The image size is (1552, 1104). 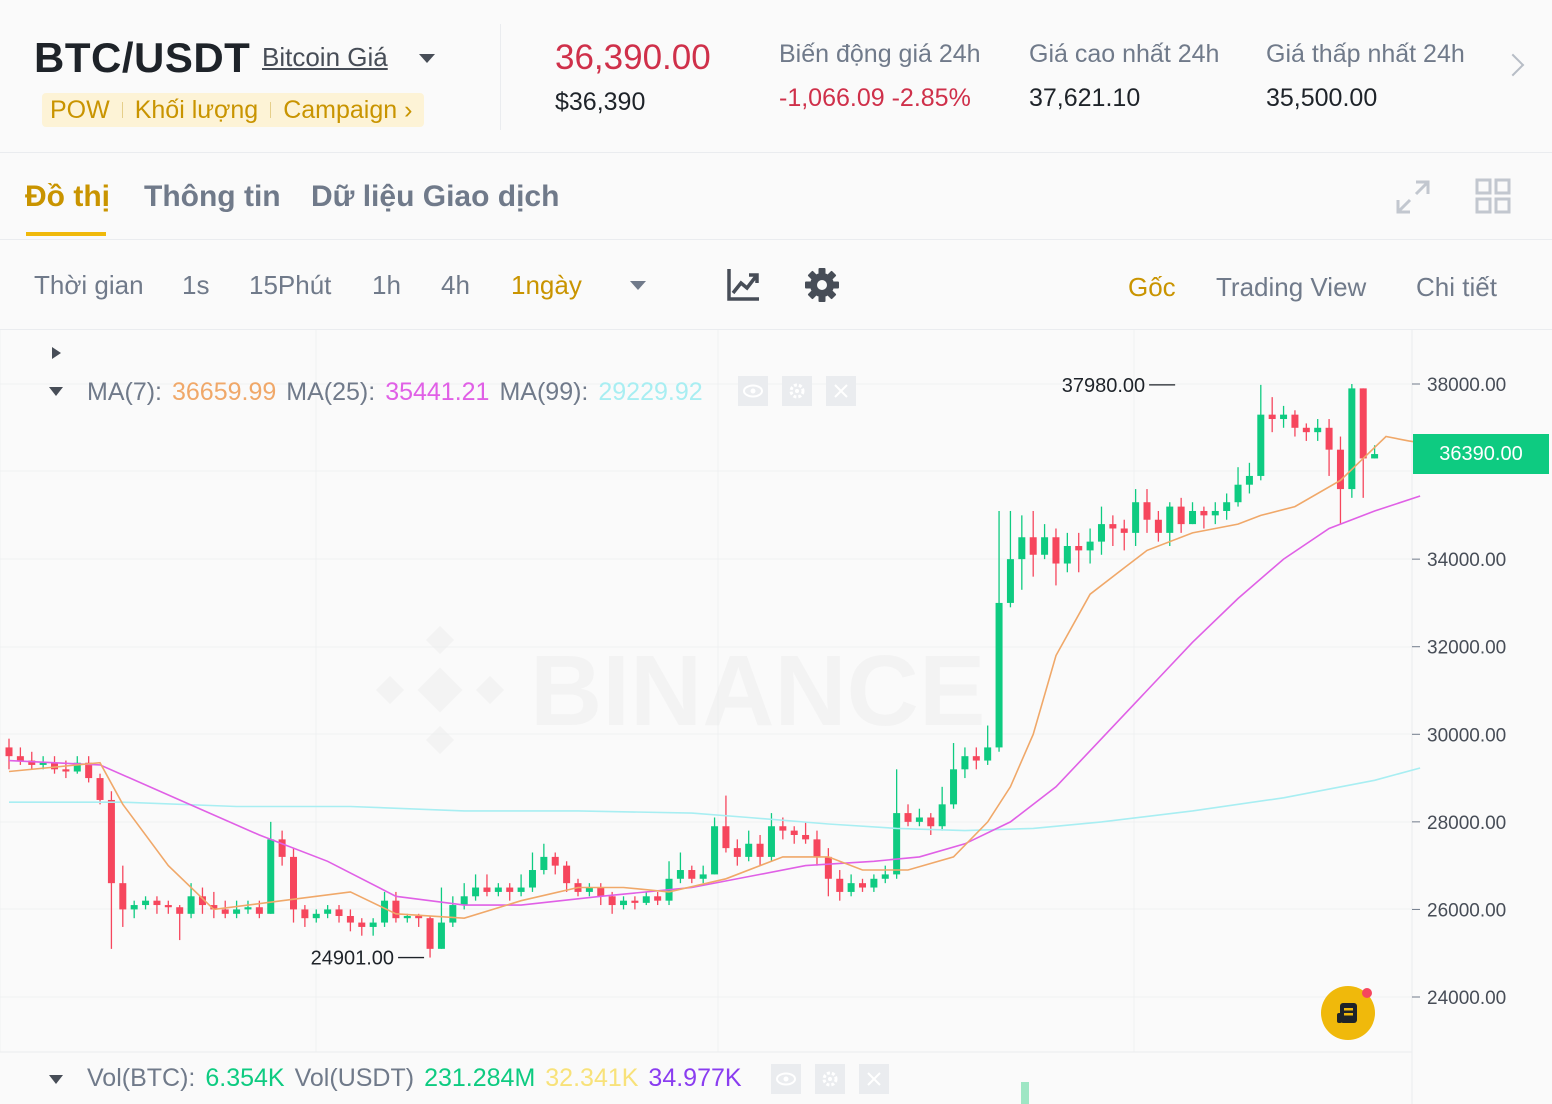 What do you see at coordinates (633, 57) in the screenshot?
I see `last-price: 36,390.00` at bounding box center [633, 57].